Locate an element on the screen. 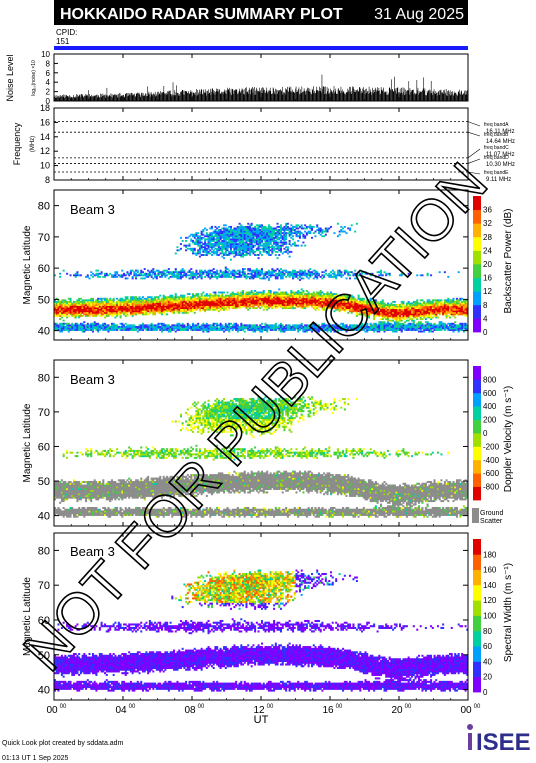 The width and height of the screenshot is (536, 763). frequency-band-name: freq bandD is located at coordinates (496, 158).